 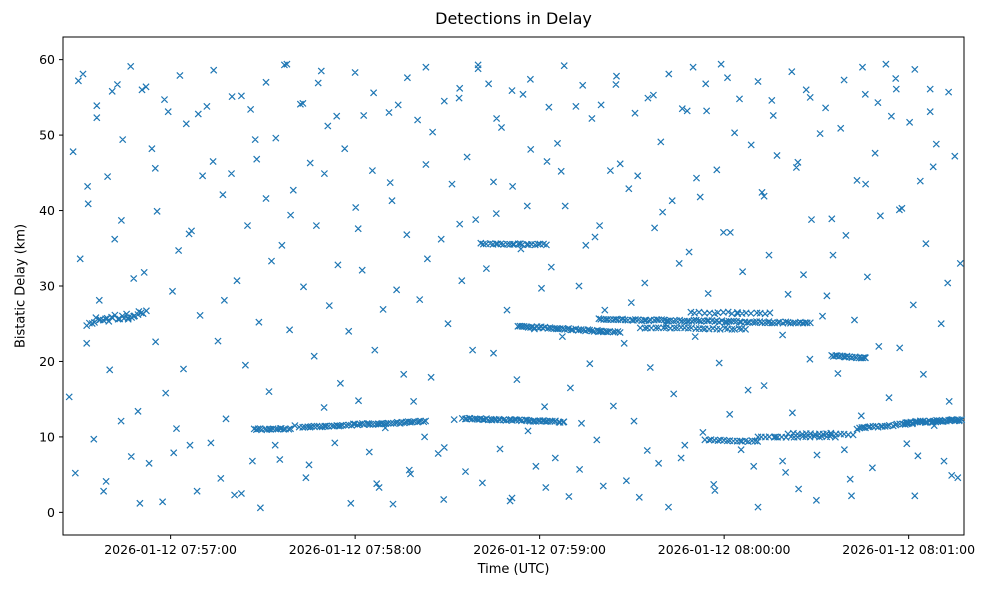 I want to click on chart-title: Detections in Delay, so click(x=513, y=18).